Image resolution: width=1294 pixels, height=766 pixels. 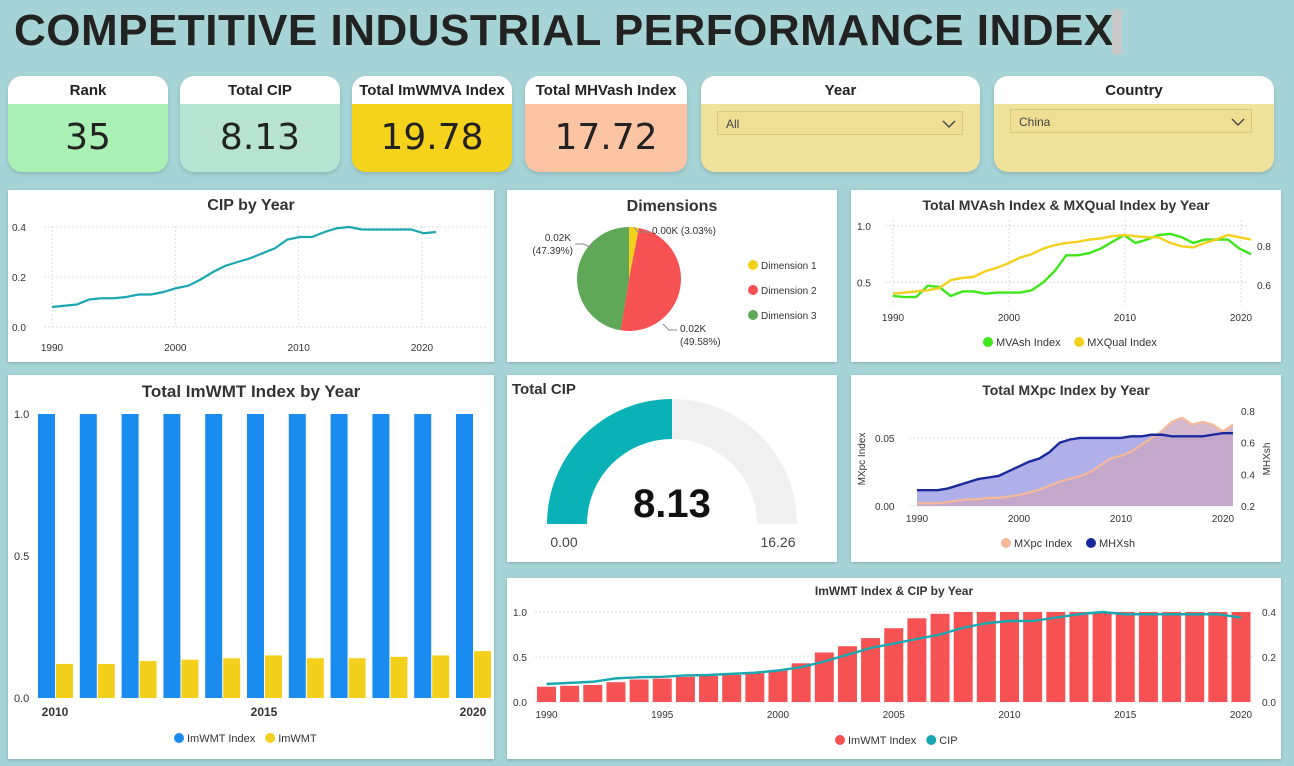 I want to click on x-tick-label: 2015, so click(x=1125, y=715).